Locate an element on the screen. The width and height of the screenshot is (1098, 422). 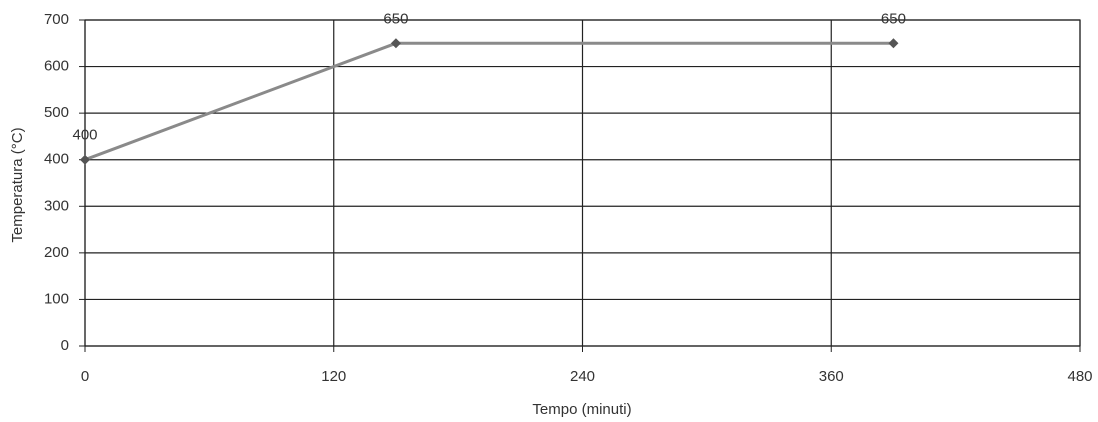
y-tick-label: 400 is located at coordinates (56, 159).